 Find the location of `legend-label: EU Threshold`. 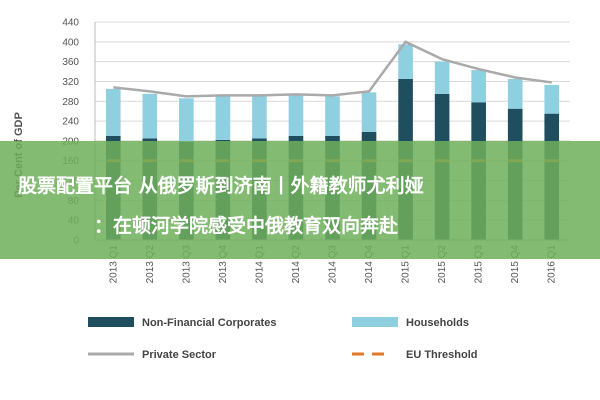

legend-label: EU Threshold is located at coordinates (442, 355).